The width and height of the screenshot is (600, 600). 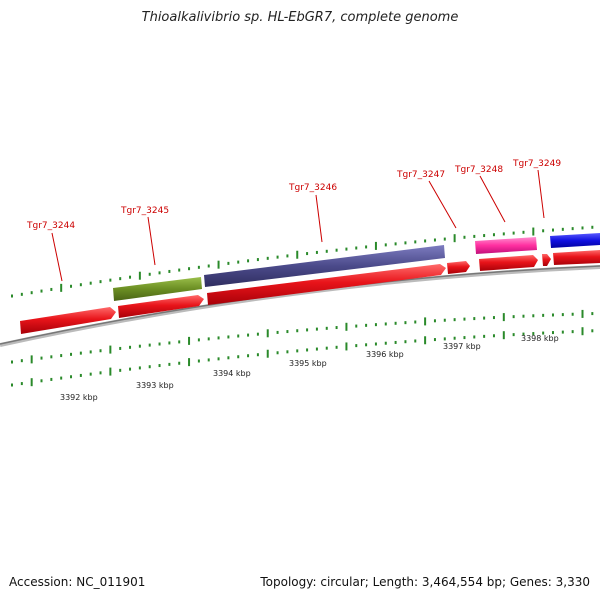 I want to click on scale-label: 3393 kbp, so click(x=155, y=385).